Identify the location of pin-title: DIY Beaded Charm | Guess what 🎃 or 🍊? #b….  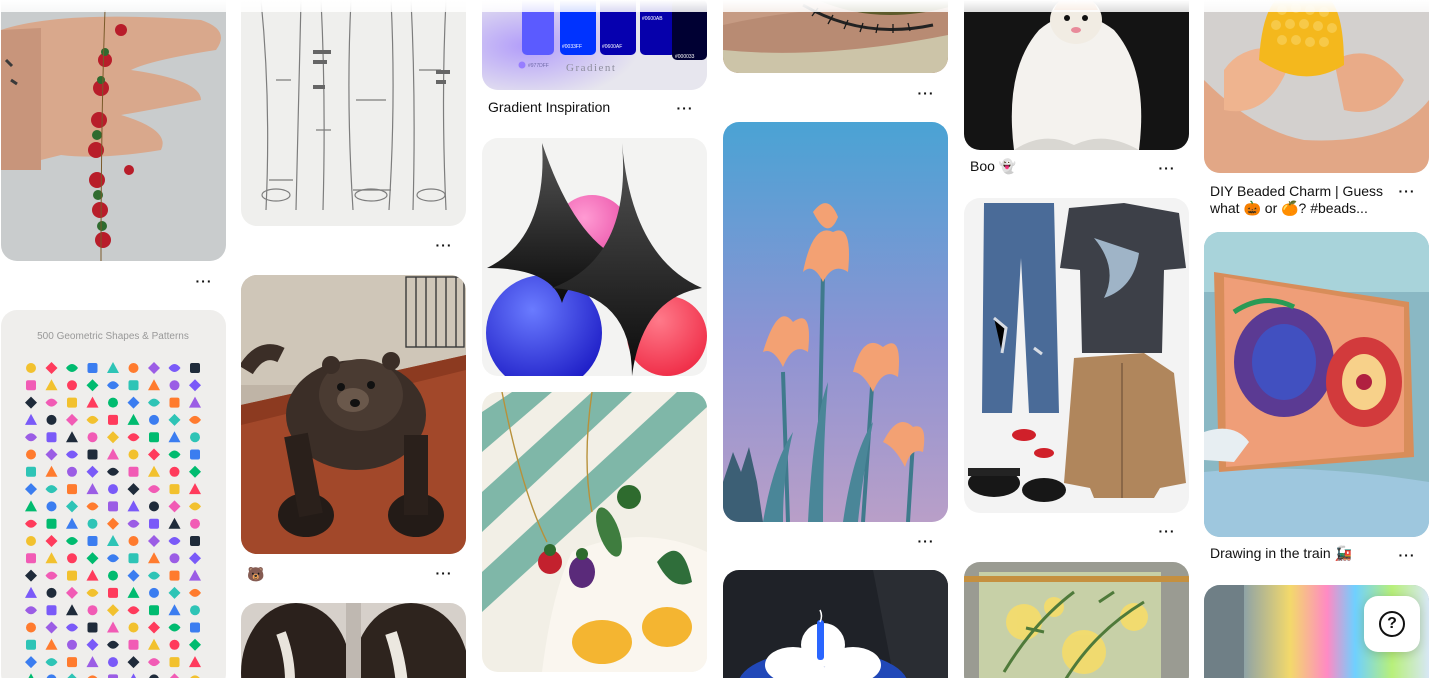
(1297, 199).